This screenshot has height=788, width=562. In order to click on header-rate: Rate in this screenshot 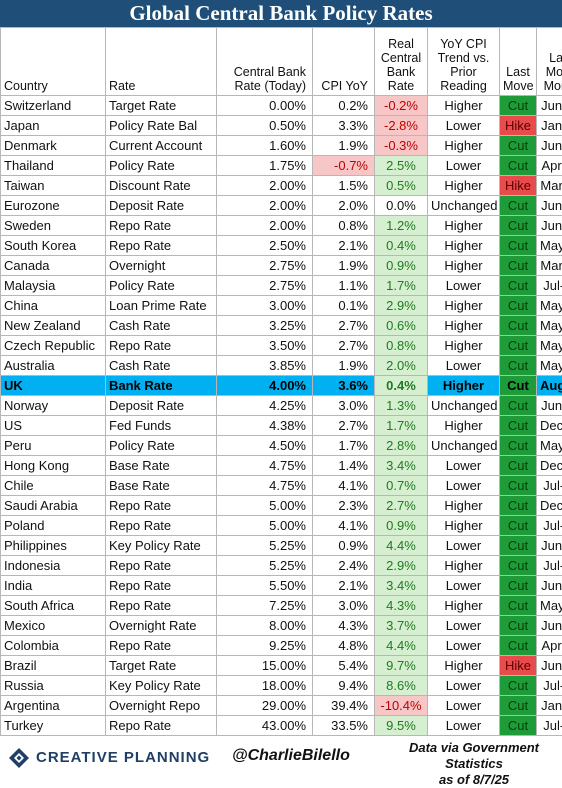, I will do `click(161, 62)`.